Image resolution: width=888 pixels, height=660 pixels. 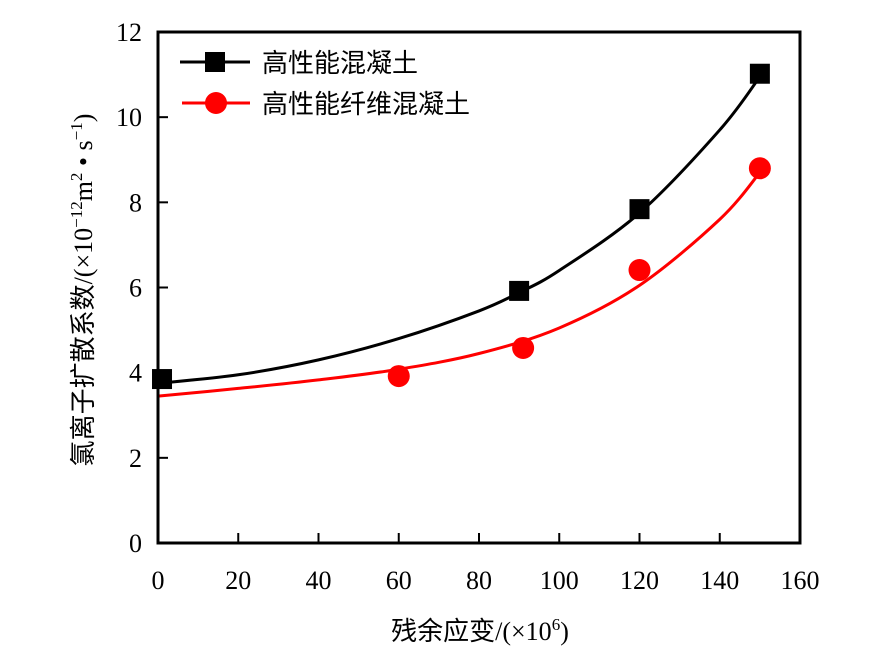 I want to click on x-tick-label: 160, so click(x=800, y=580).